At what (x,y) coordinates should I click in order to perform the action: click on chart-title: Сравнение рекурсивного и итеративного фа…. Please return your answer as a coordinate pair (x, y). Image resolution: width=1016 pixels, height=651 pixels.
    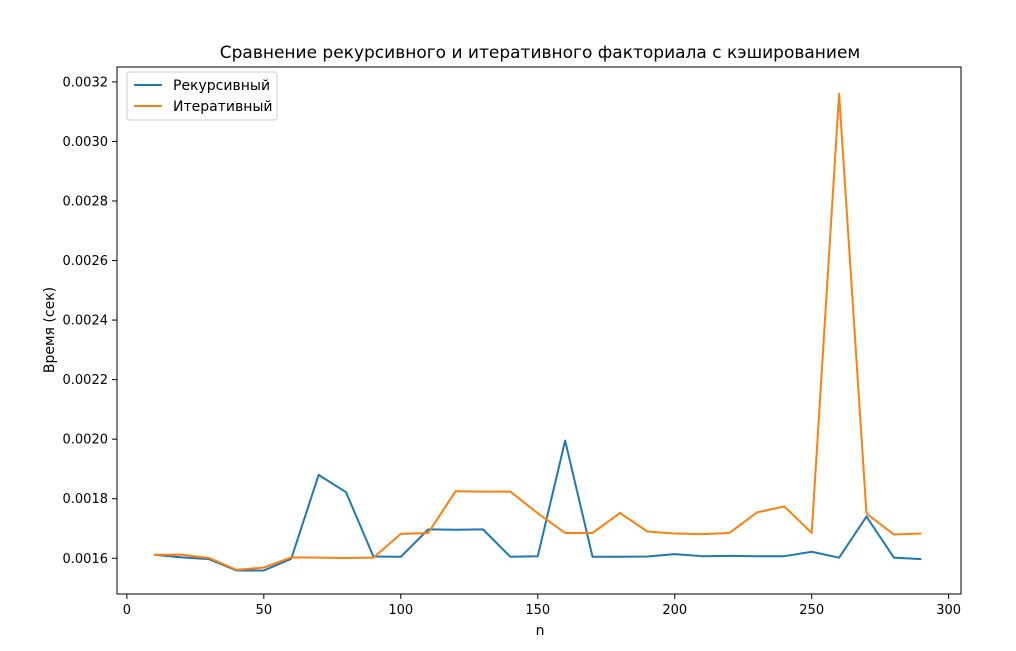
    Looking at the image, I should click on (540, 53).